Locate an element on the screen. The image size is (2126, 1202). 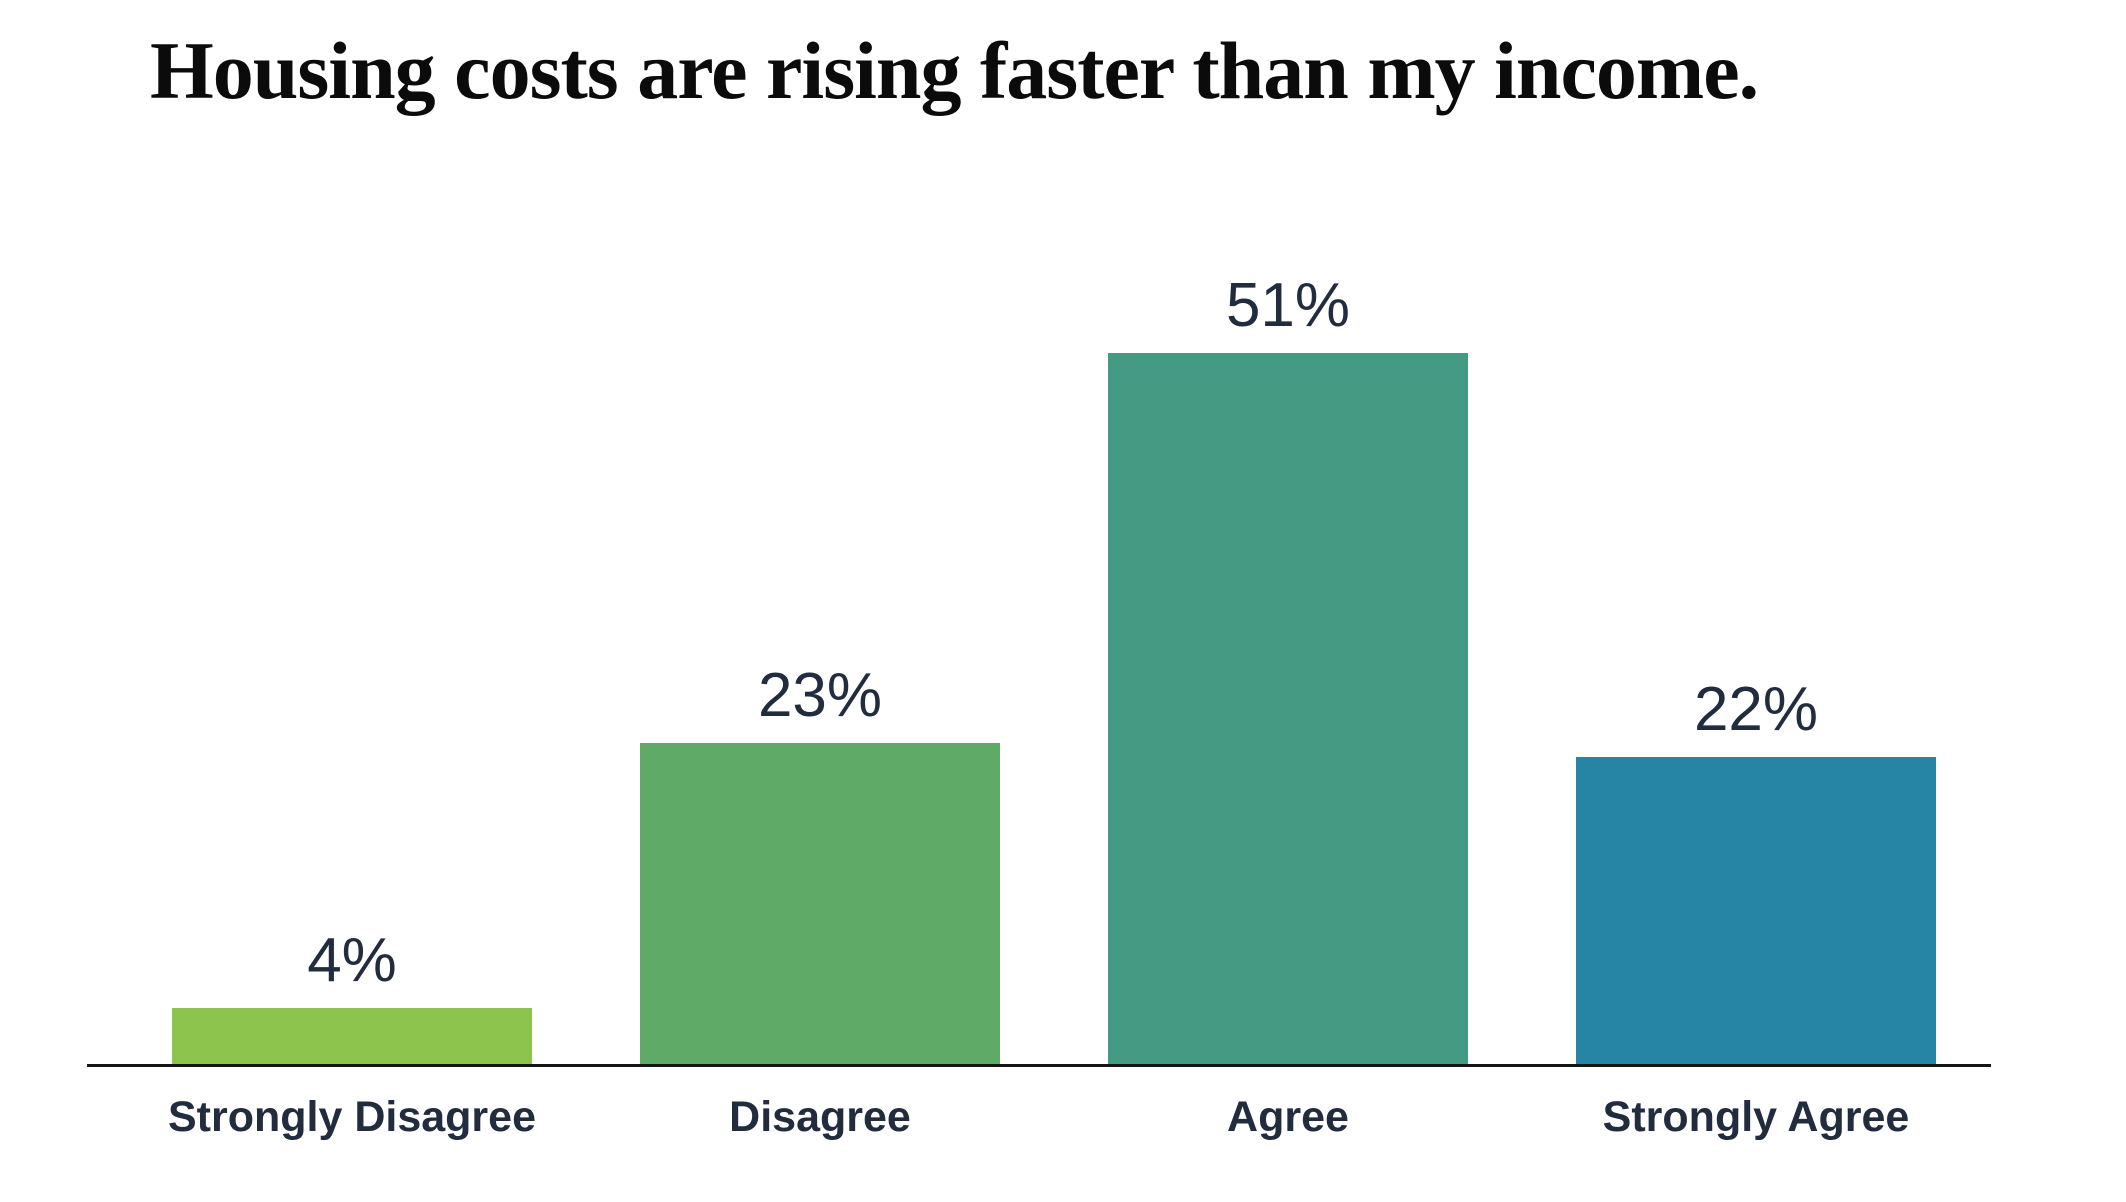
bar-agree is located at coordinates (1288, 708).